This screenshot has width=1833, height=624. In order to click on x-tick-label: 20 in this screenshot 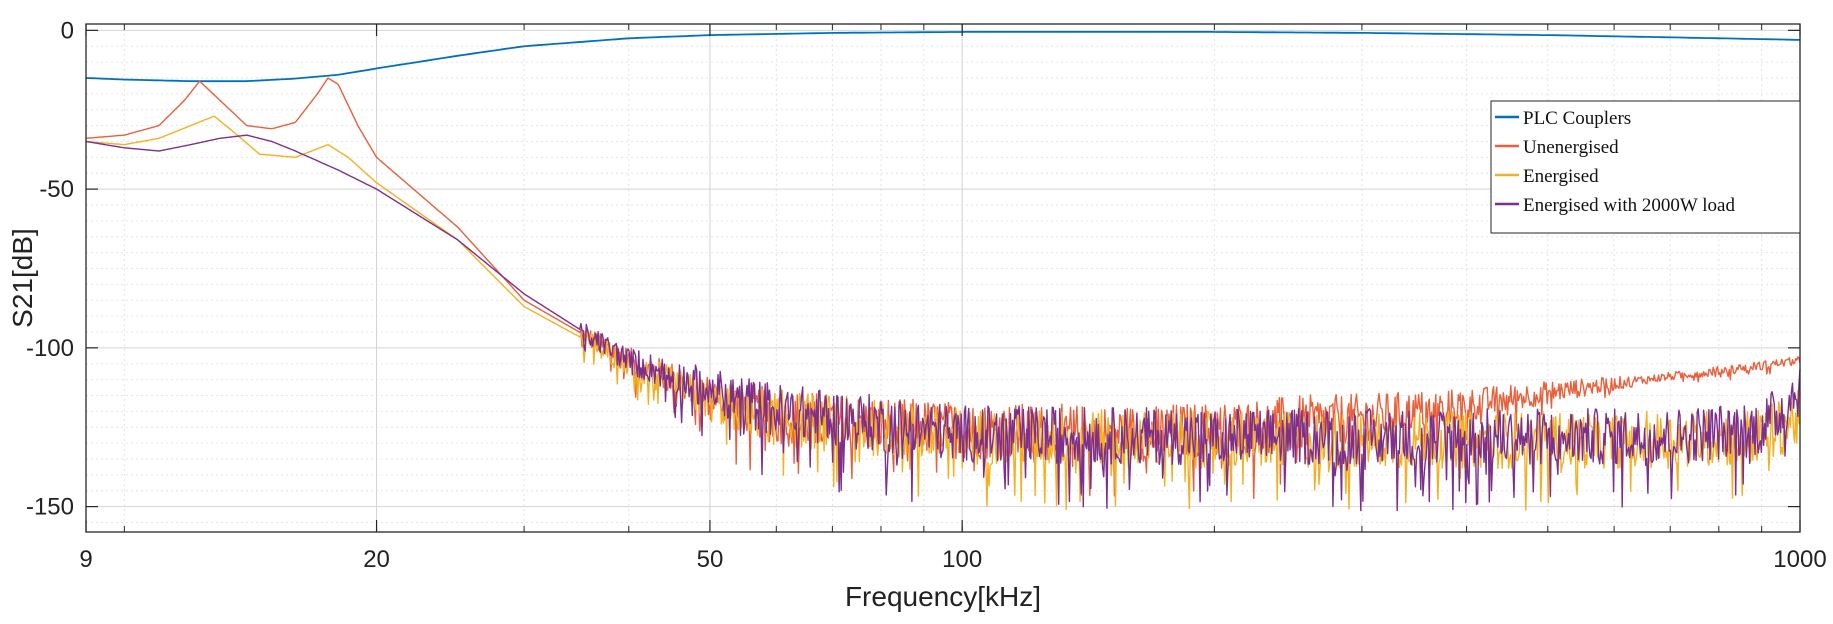, I will do `click(376, 559)`.